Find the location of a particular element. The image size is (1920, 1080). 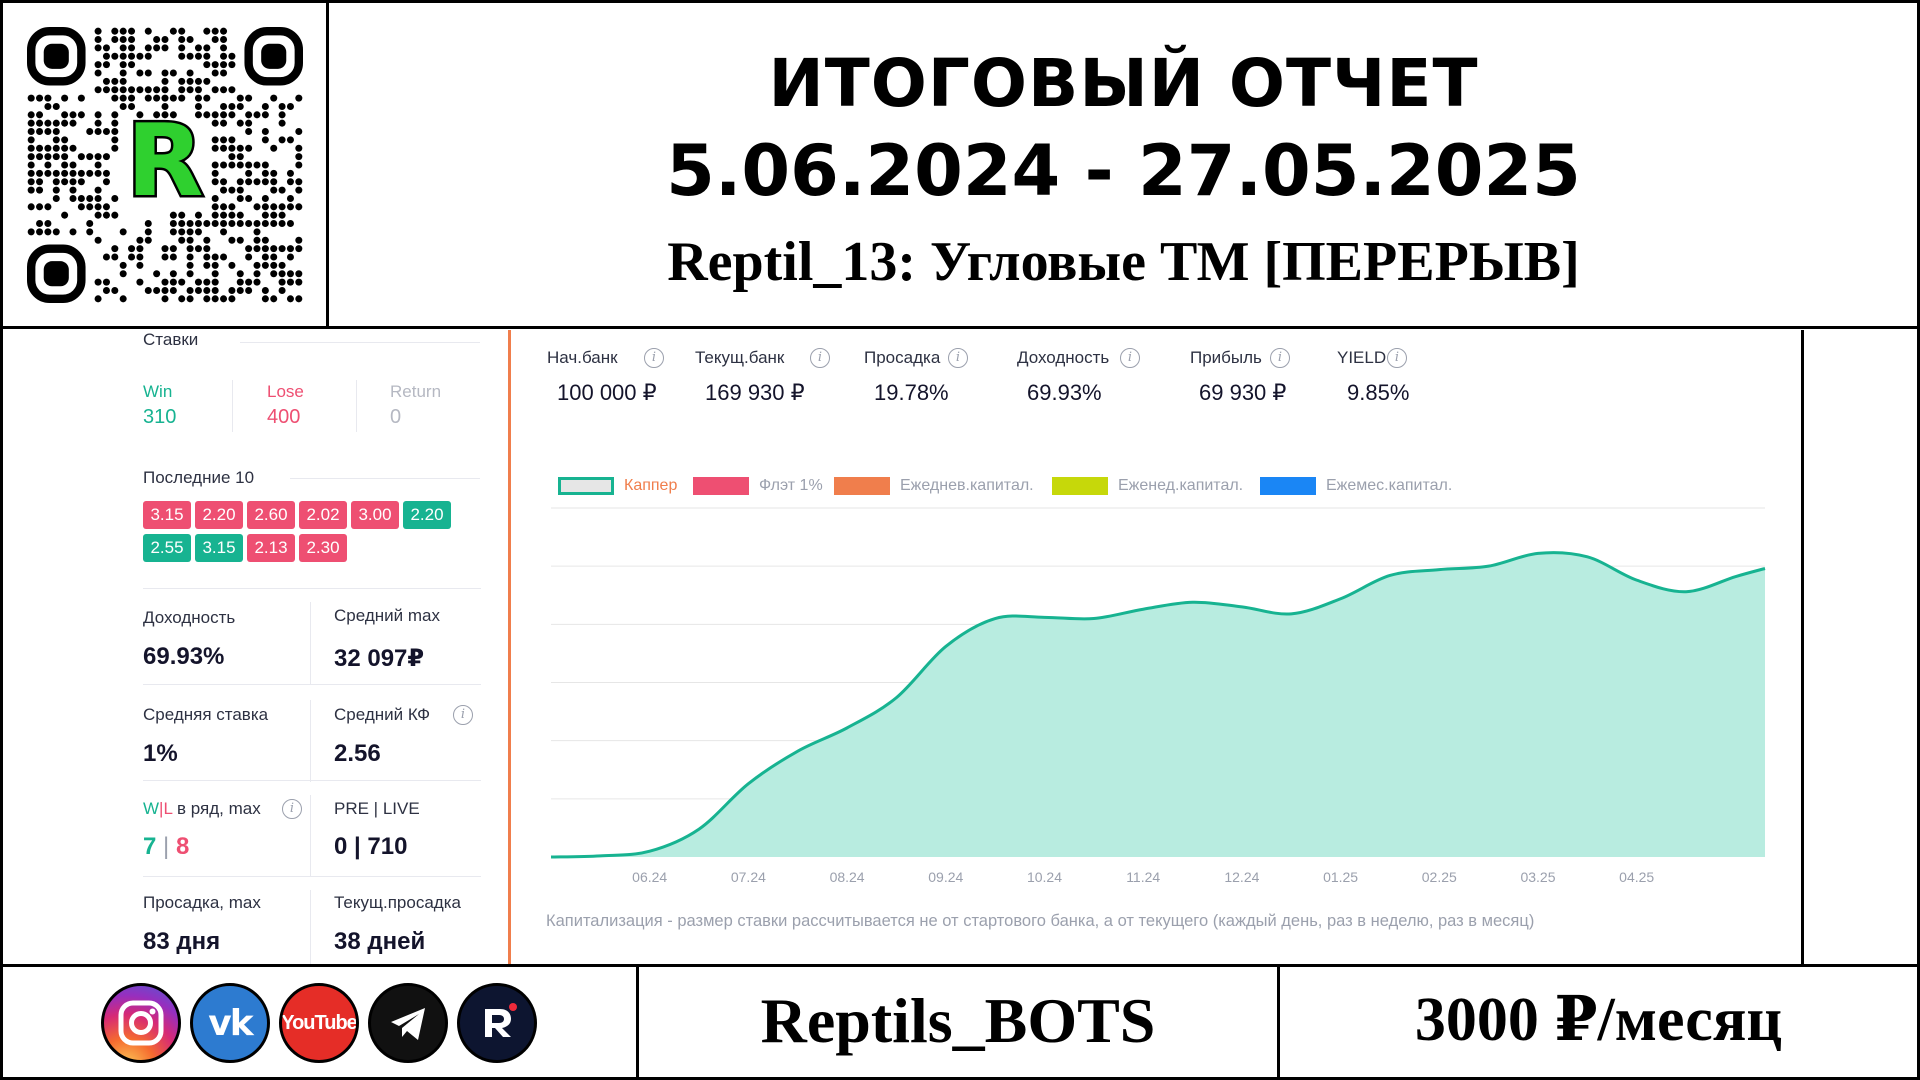

qr-logo: R is located at coordinates (164, 160).